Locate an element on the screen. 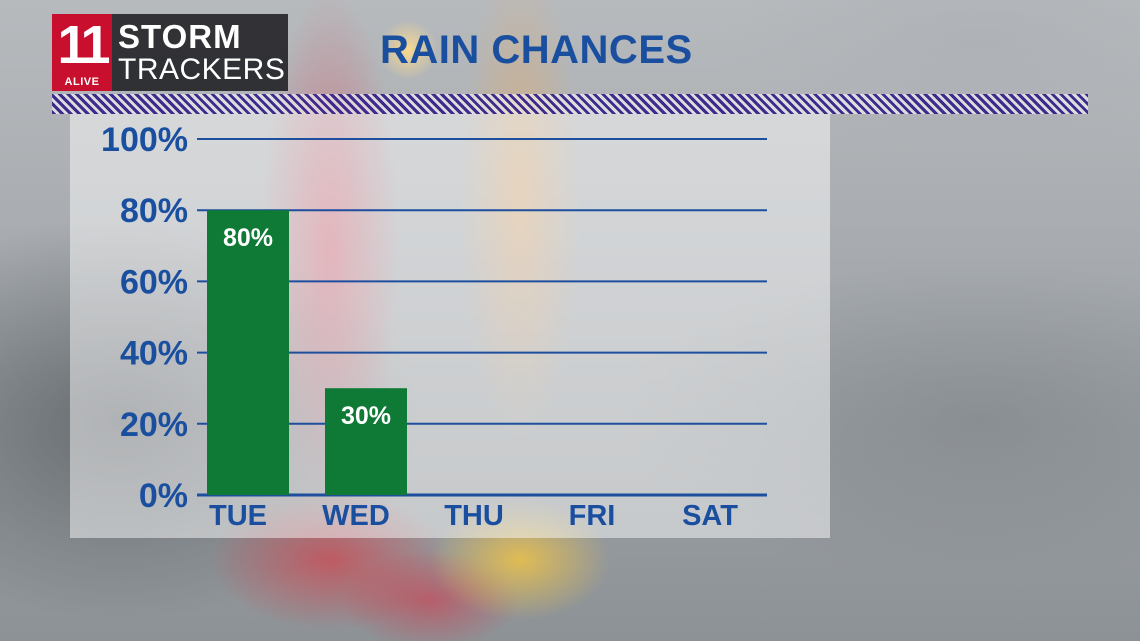 This screenshot has width=1140, height=641. y-tick-label: 100% is located at coordinates (144, 140).